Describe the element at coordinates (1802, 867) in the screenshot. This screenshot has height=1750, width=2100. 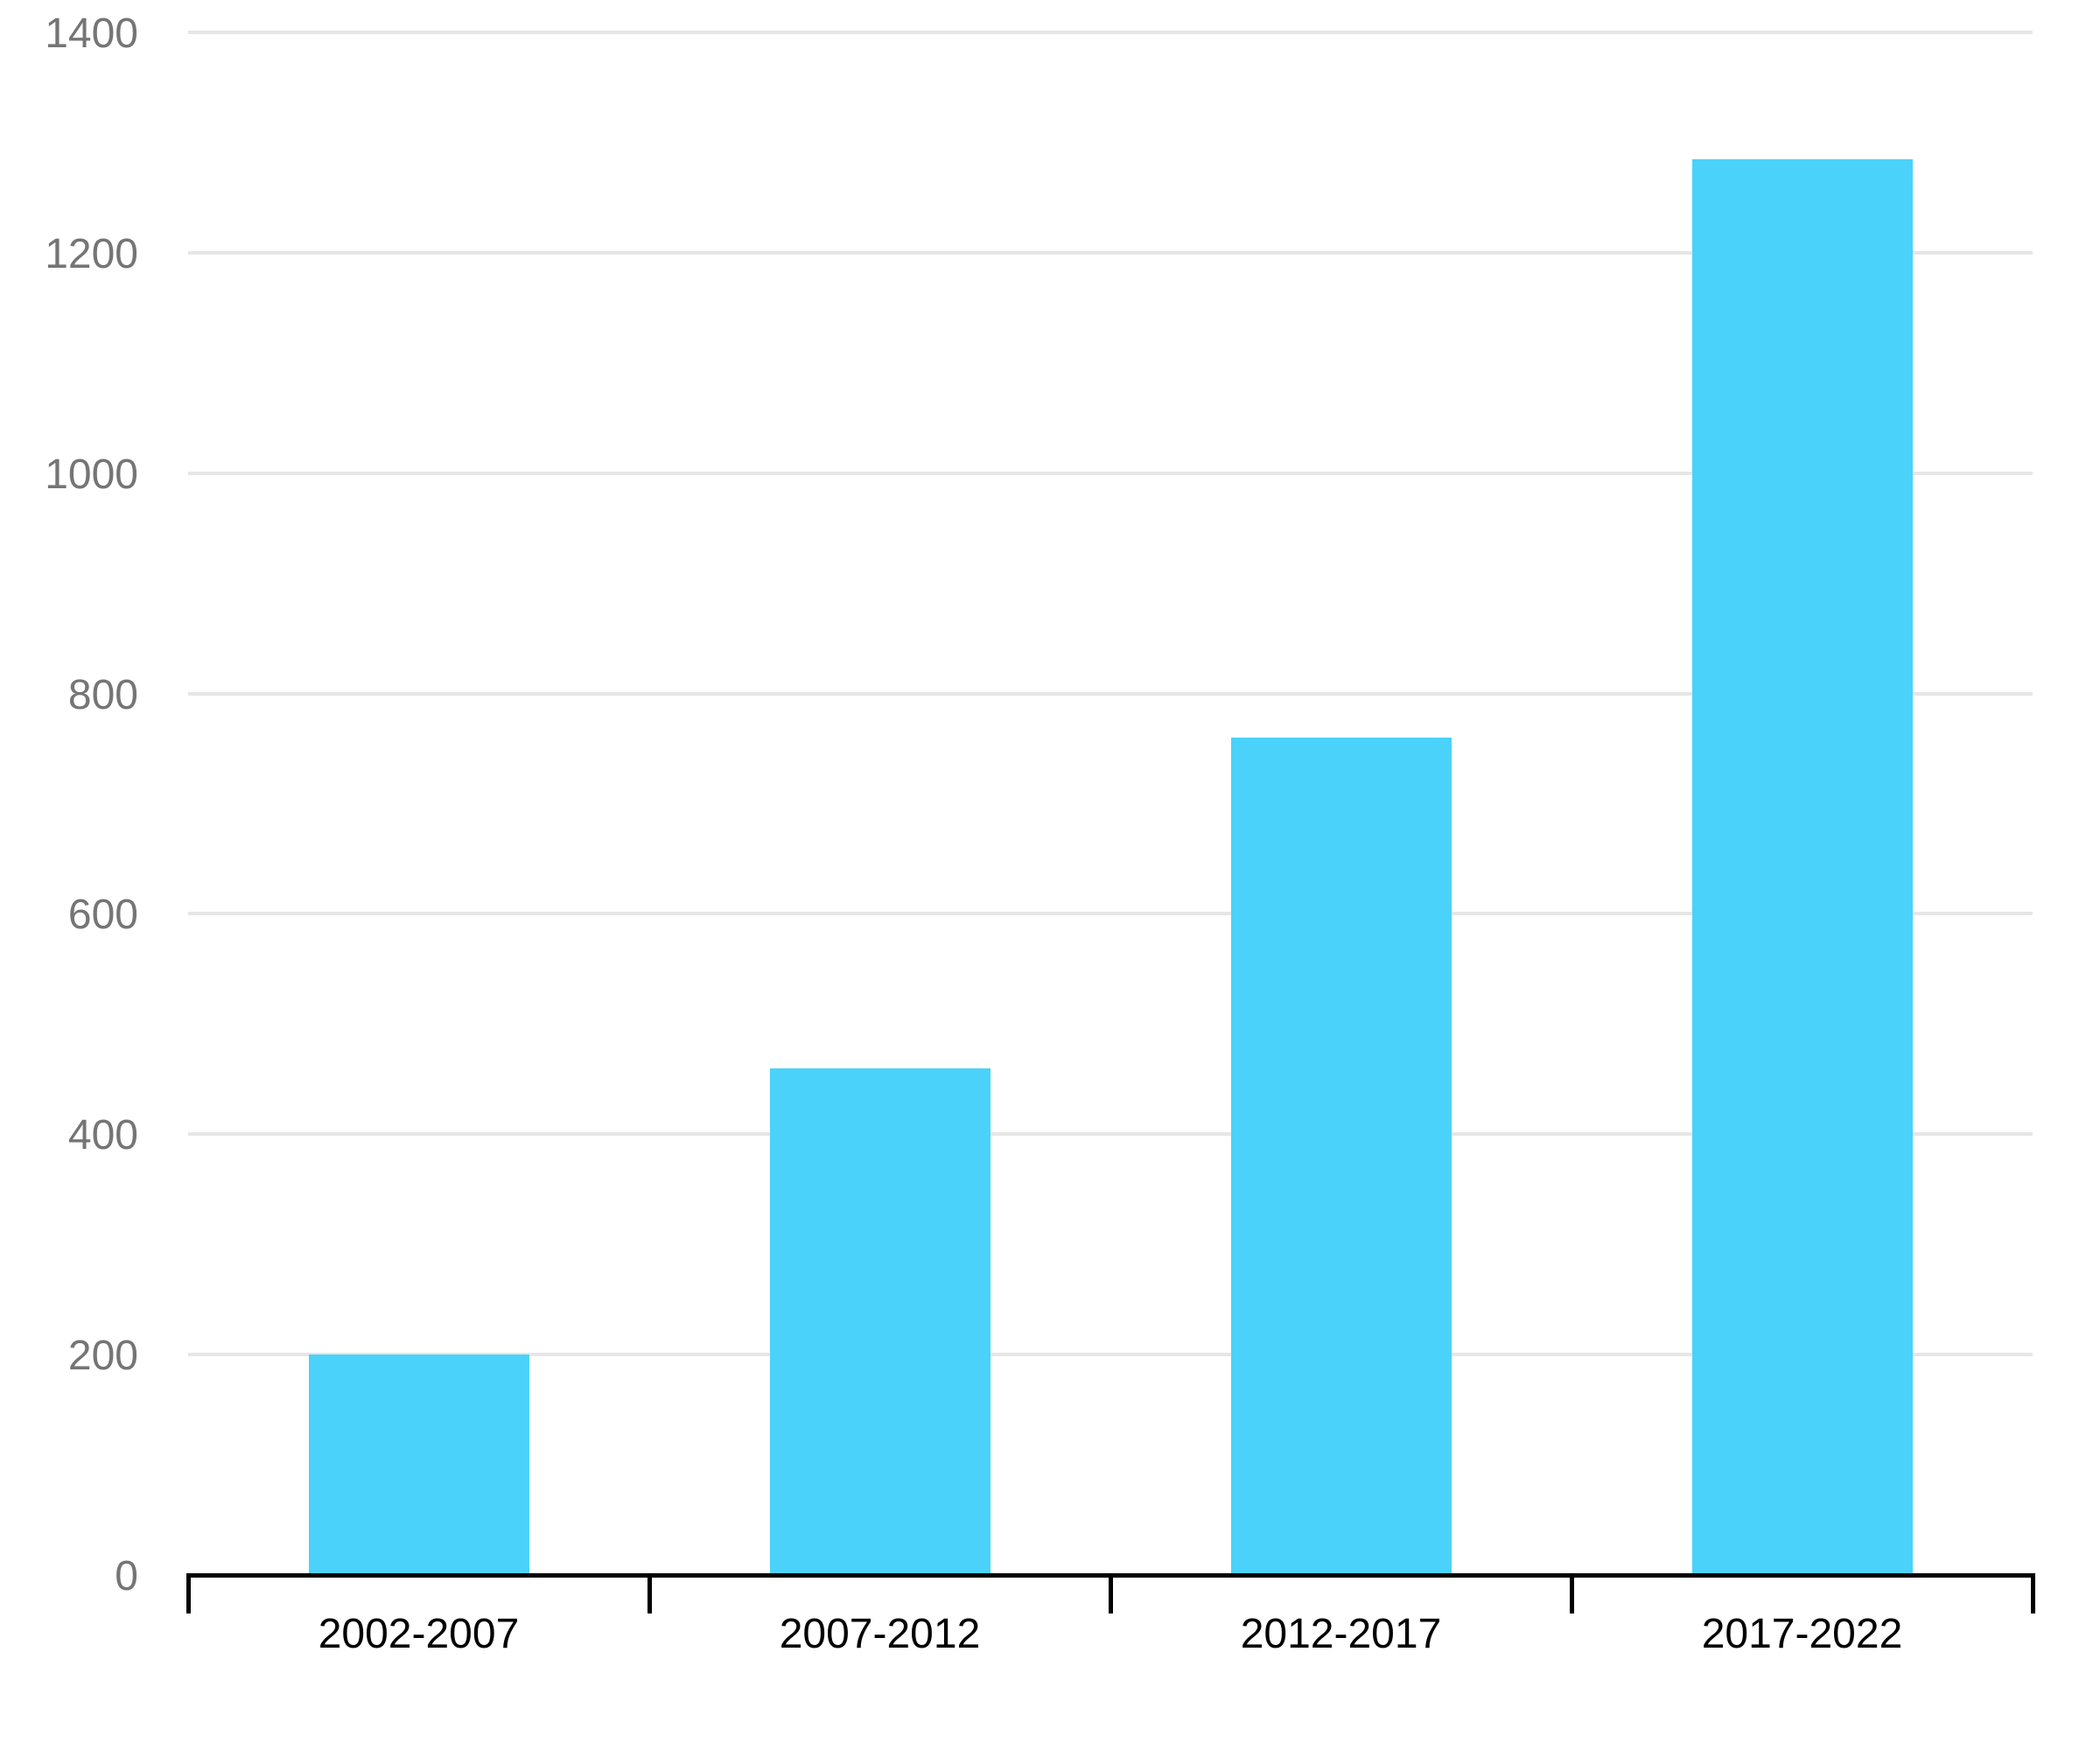
I see `bar-2017-2022` at that location.